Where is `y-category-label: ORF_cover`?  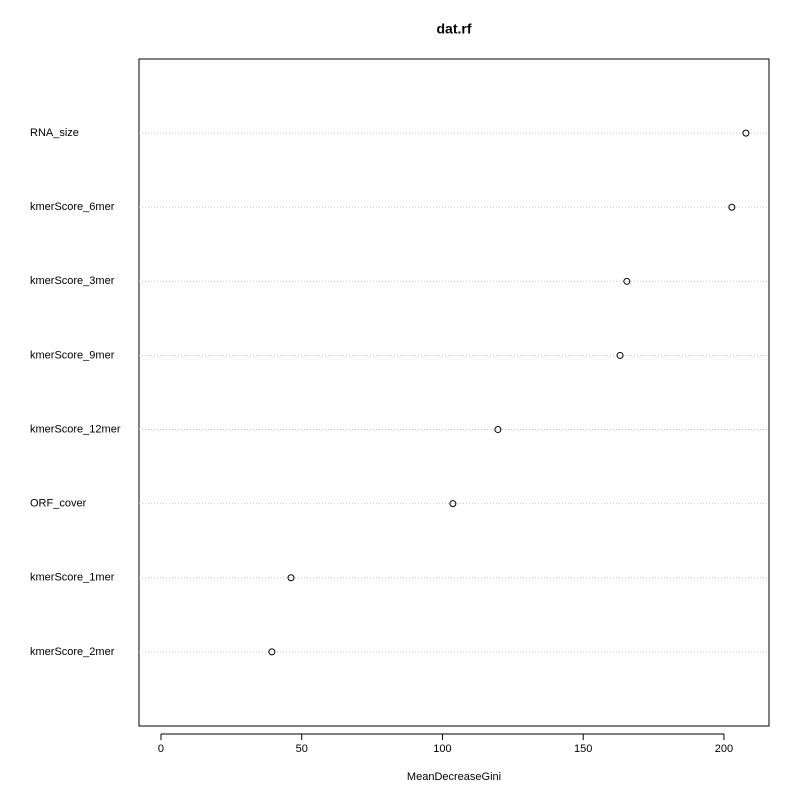
y-category-label: ORF_cover is located at coordinates (58, 504).